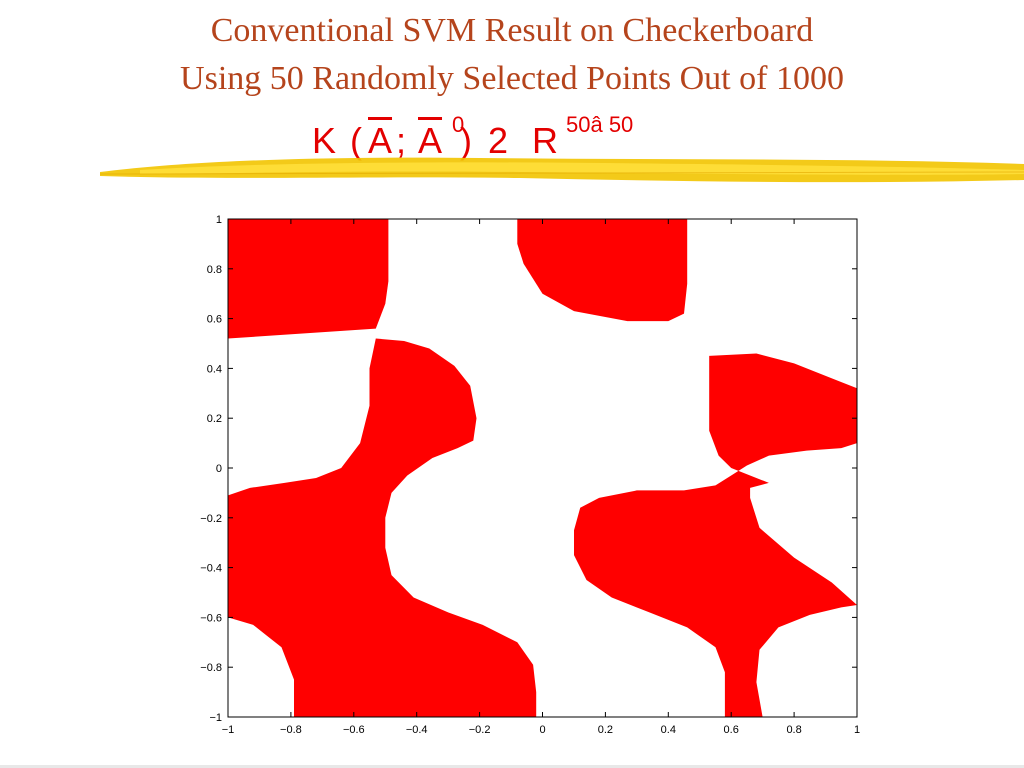 Image resolution: width=1024 pixels, height=768 pixels. I want to click on formula-close-paren: ), so click(466, 140).